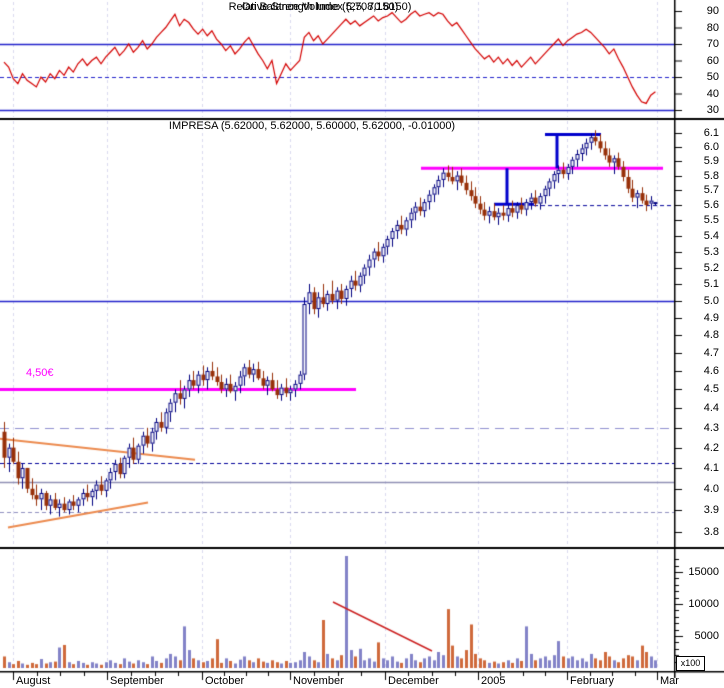 The width and height of the screenshot is (724, 688). I want to click on price-axis-label: 3.9, so click(711, 510).